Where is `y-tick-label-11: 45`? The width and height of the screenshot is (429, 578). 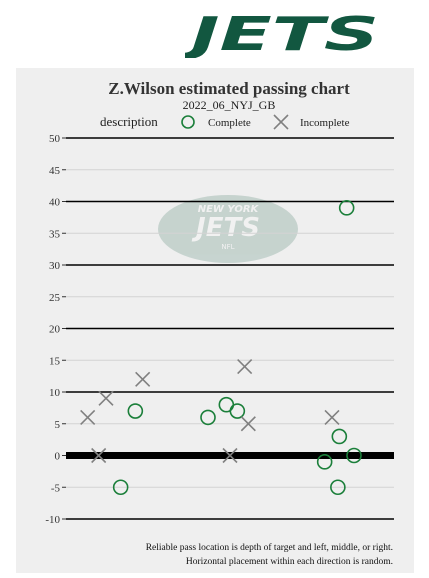 y-tick-label-11: 45 is located at coordinates (55, 171).